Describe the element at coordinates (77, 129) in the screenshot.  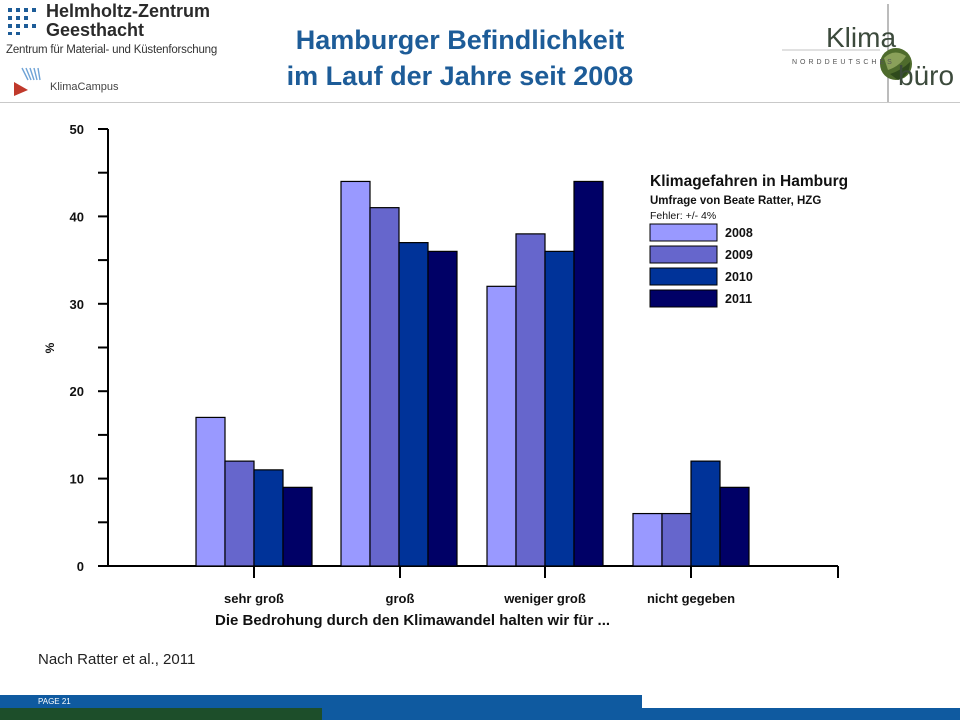
I see `y-tick-label: 50` at that location.